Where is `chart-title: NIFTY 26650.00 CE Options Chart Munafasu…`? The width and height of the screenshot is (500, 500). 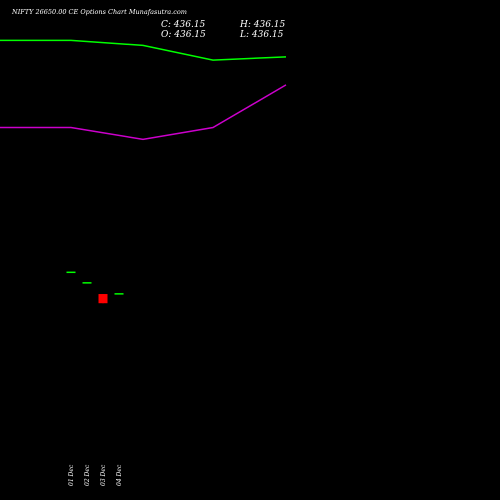 chart-title: NIFTY 26650.00 CE Options Chart Munafasu… is located at coordinates (99, 12).